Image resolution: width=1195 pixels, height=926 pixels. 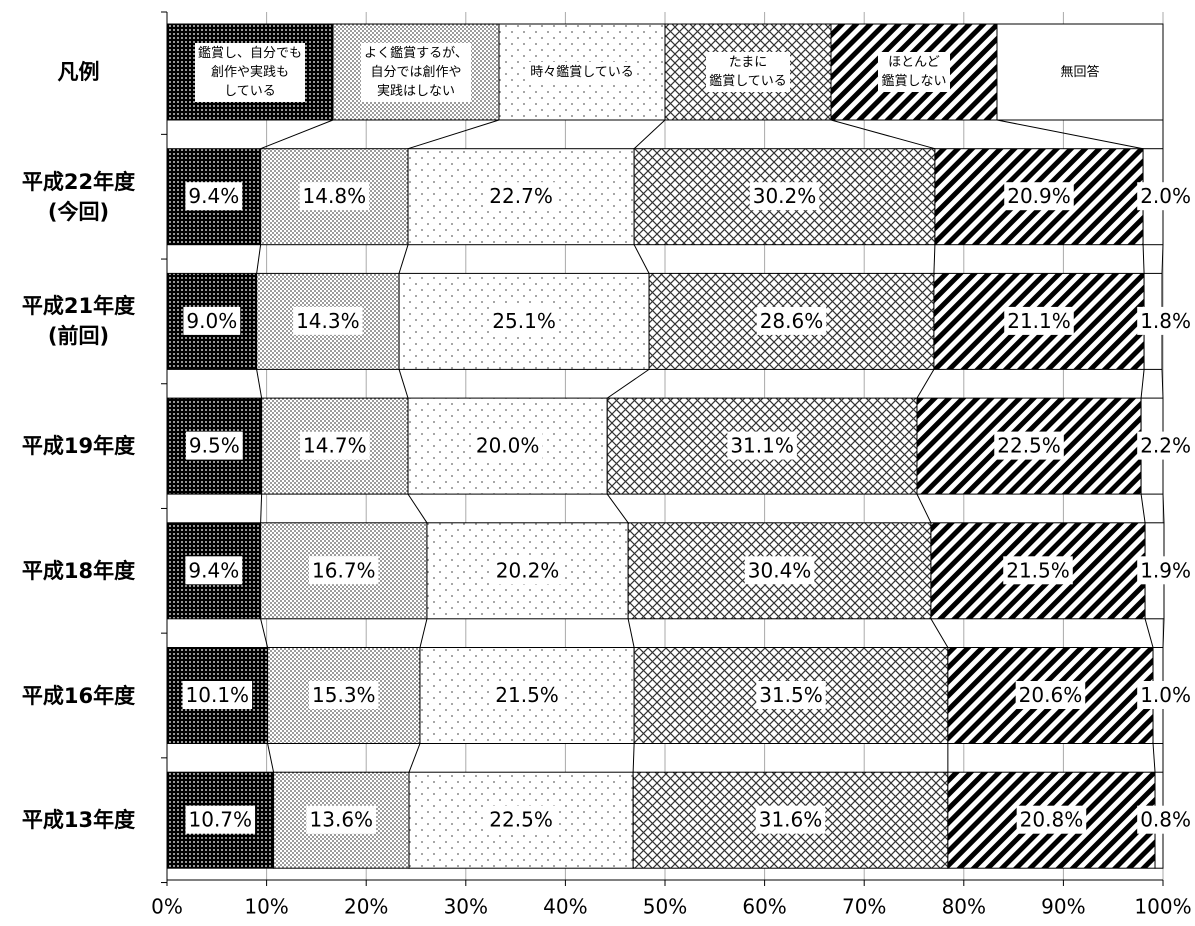 I want to click on value-label: 14.7%, so click(x=335, y=446).